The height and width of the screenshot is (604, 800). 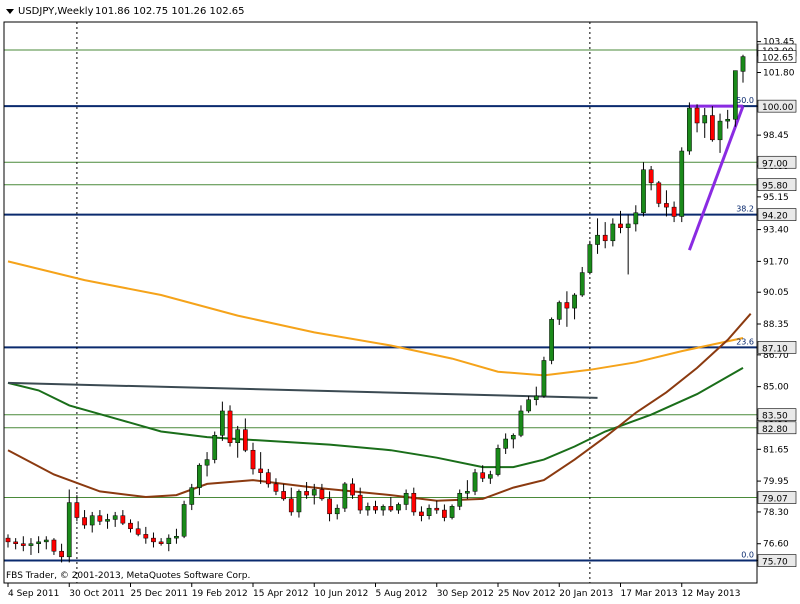 What do you see at coordinates (779, 43) in the screenshot?
I see `y-tick-label: 103.45` at bounding box center [779, 43].